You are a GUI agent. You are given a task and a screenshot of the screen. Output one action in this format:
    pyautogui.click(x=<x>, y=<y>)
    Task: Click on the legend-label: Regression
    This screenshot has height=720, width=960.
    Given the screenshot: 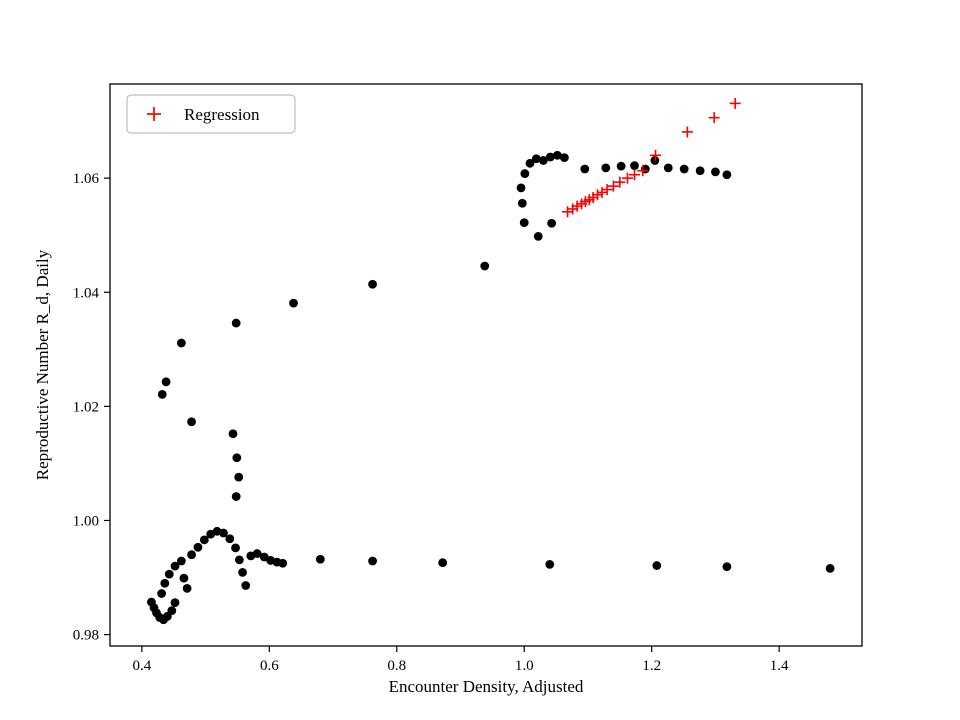 What is the action you would take?
    pyautogui.click(x=222, y=114)
    